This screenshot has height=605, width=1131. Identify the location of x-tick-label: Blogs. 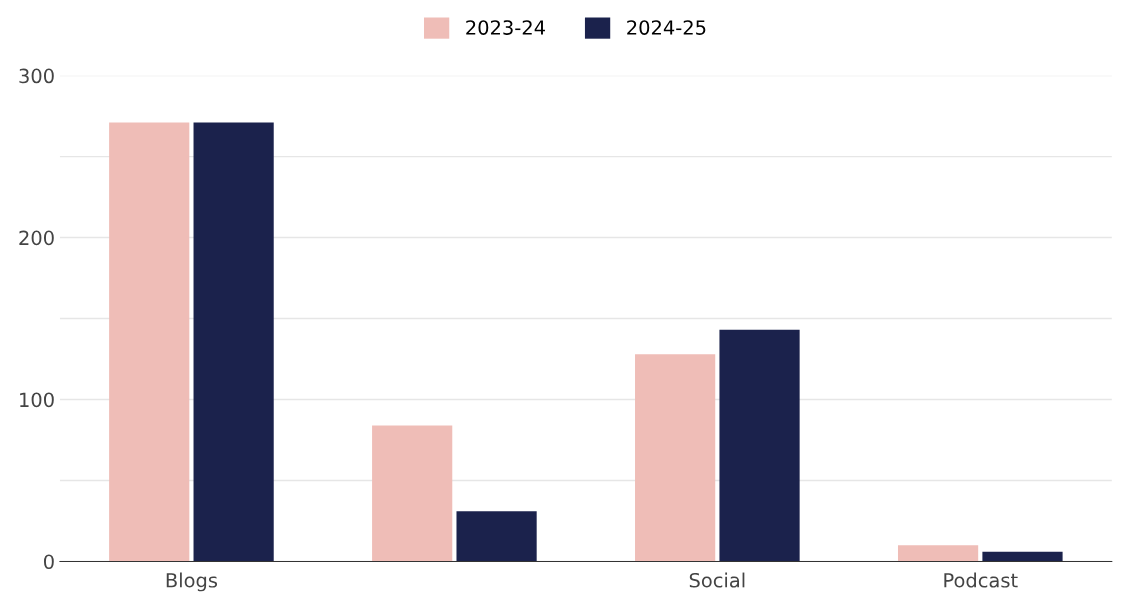
(192, 582).